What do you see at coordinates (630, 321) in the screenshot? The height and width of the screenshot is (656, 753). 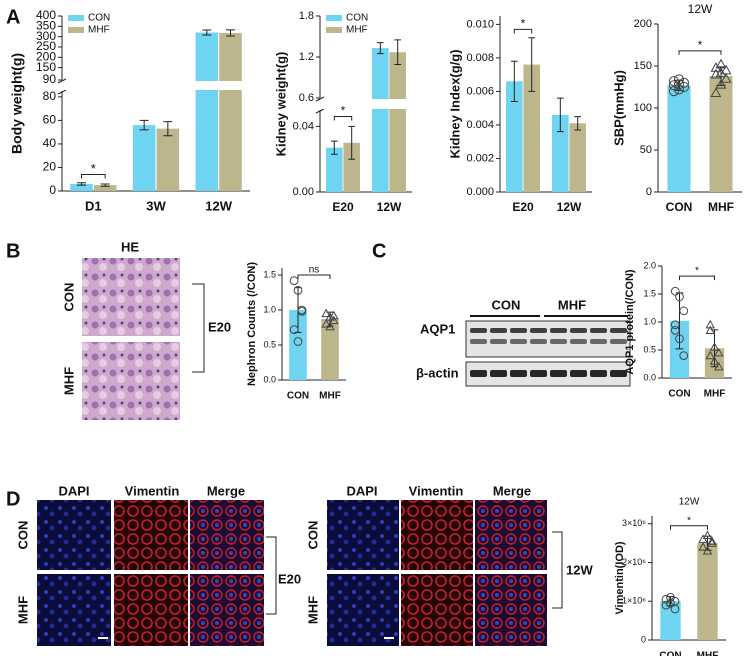 I see `y-axis-title: AQP1 protein(/CON)` at bounding box center [630, 321].